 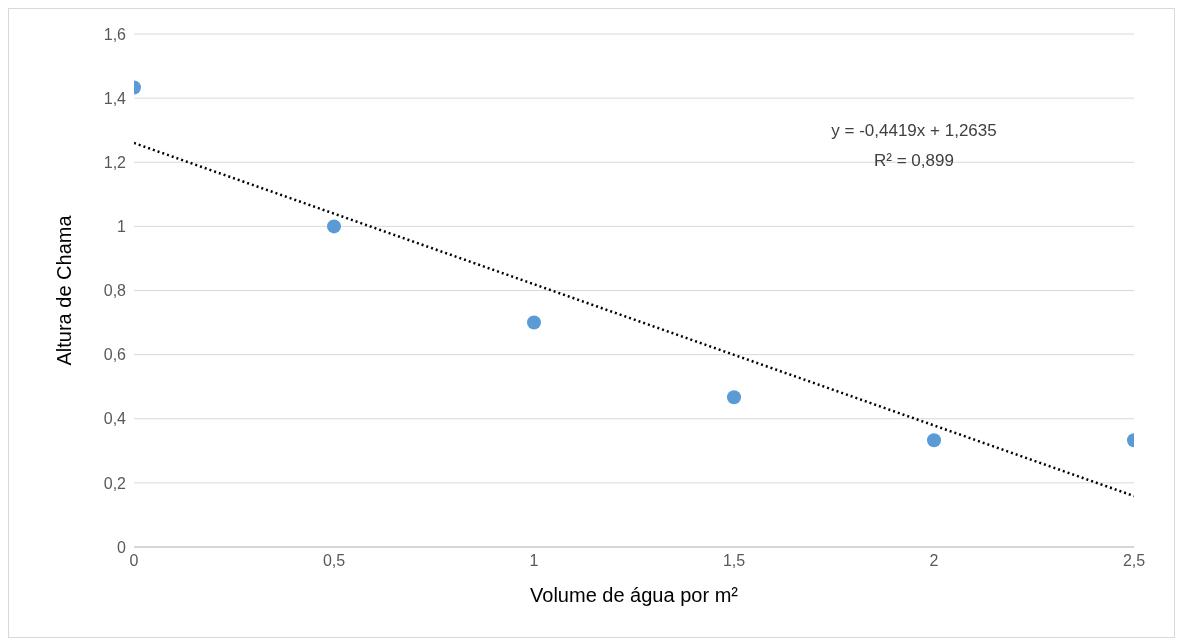 I want to click on y-tick-label: 1, so click(x=122, y=227).